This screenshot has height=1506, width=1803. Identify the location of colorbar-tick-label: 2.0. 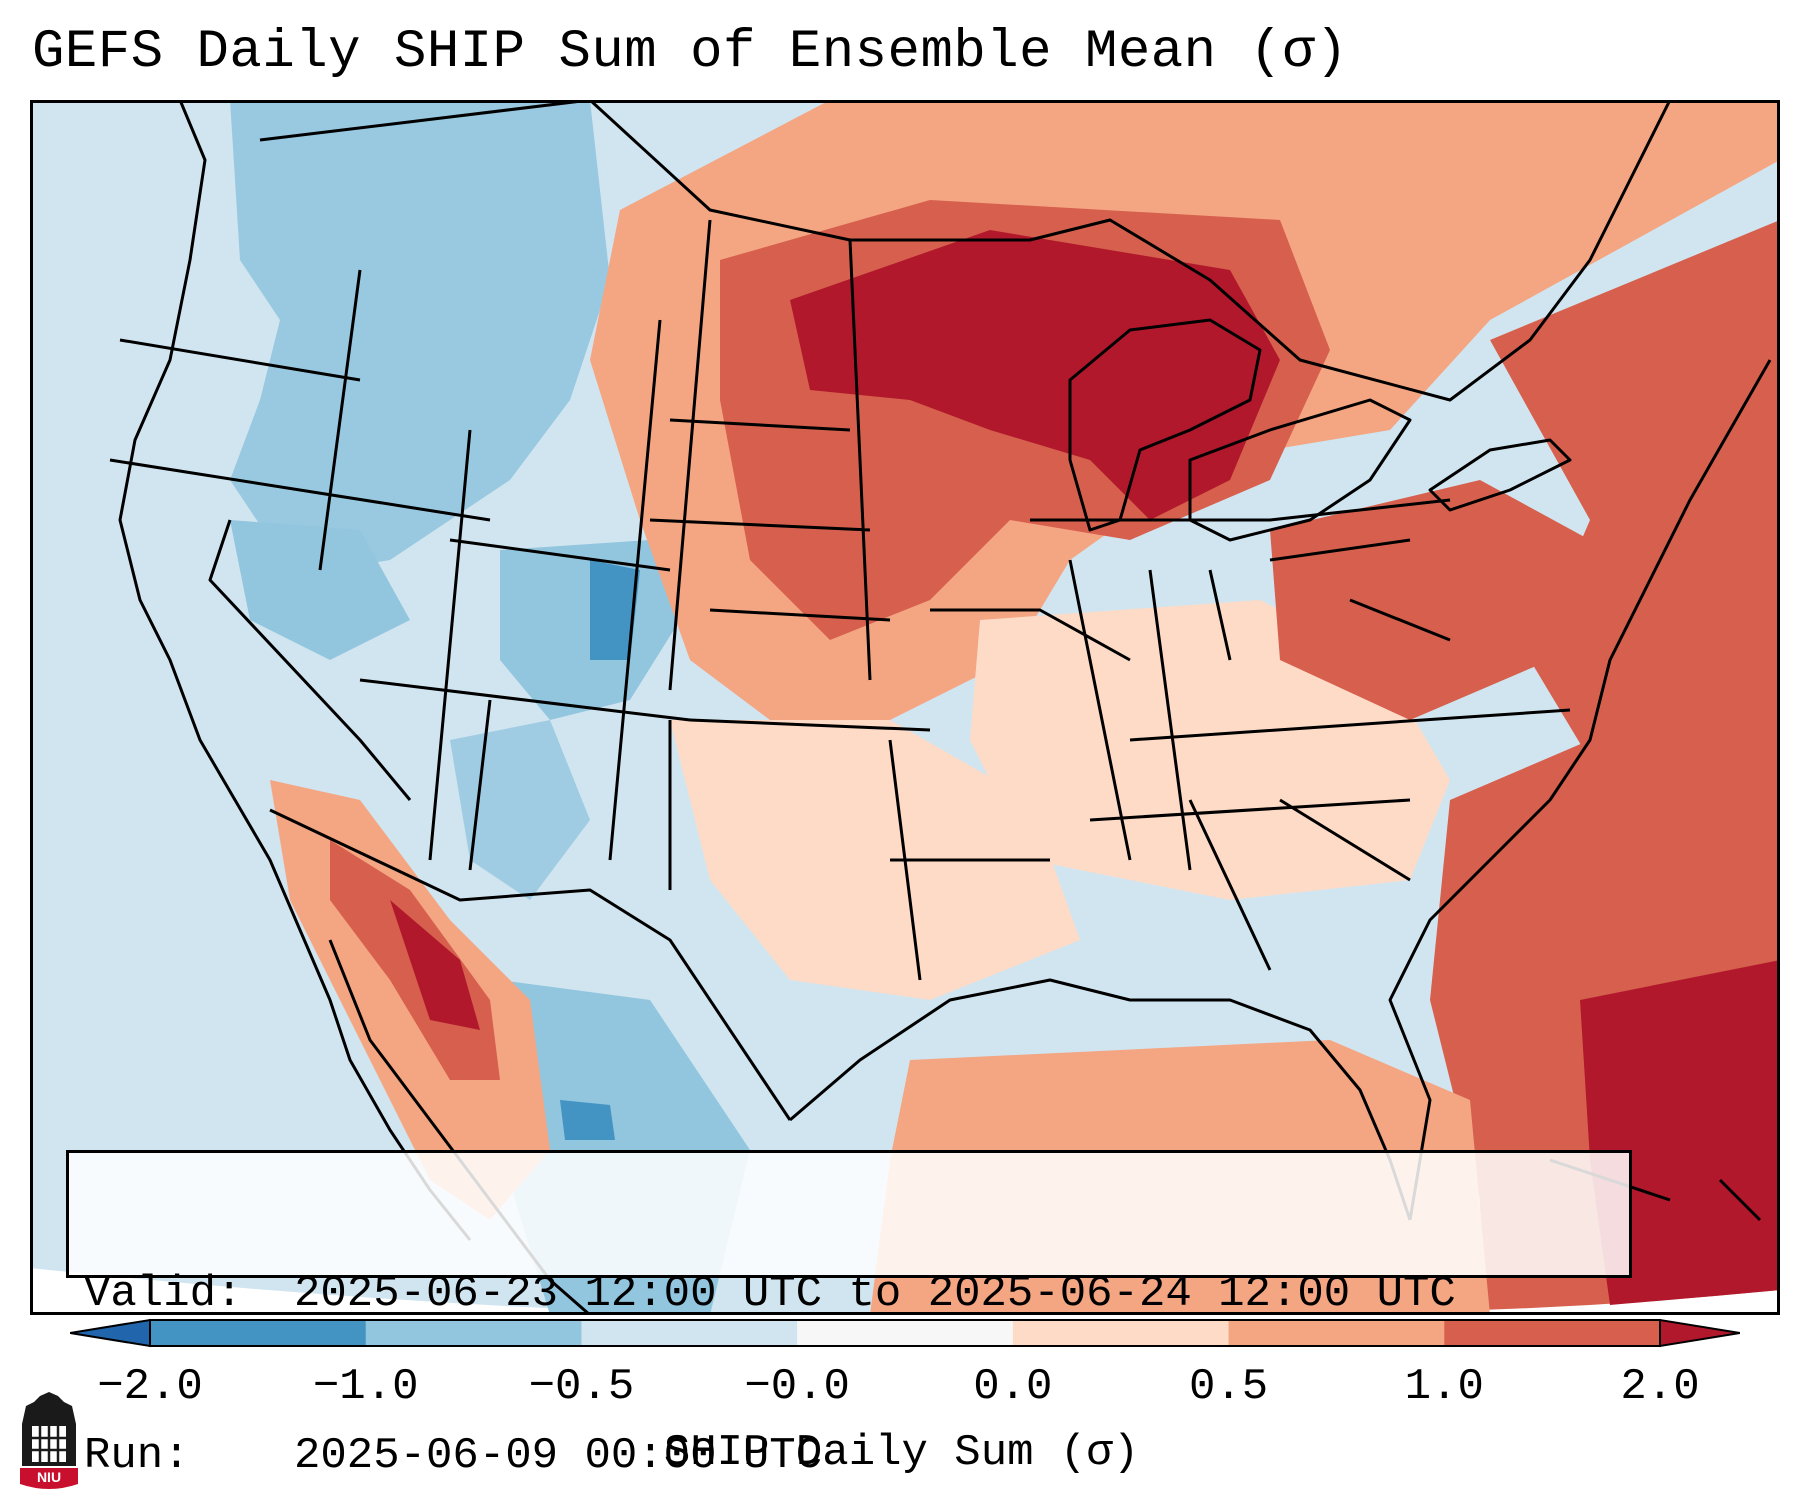
(1660, 1387).